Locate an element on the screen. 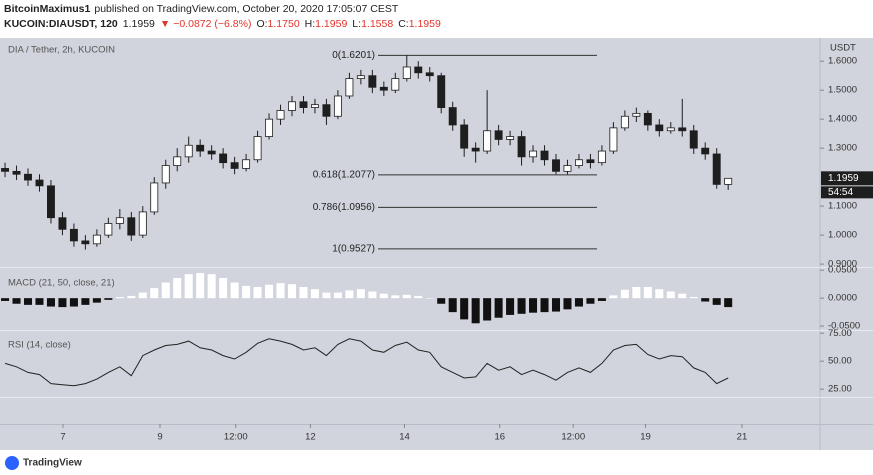  x-tick-label: 9 is located at coordinates (159, 437).